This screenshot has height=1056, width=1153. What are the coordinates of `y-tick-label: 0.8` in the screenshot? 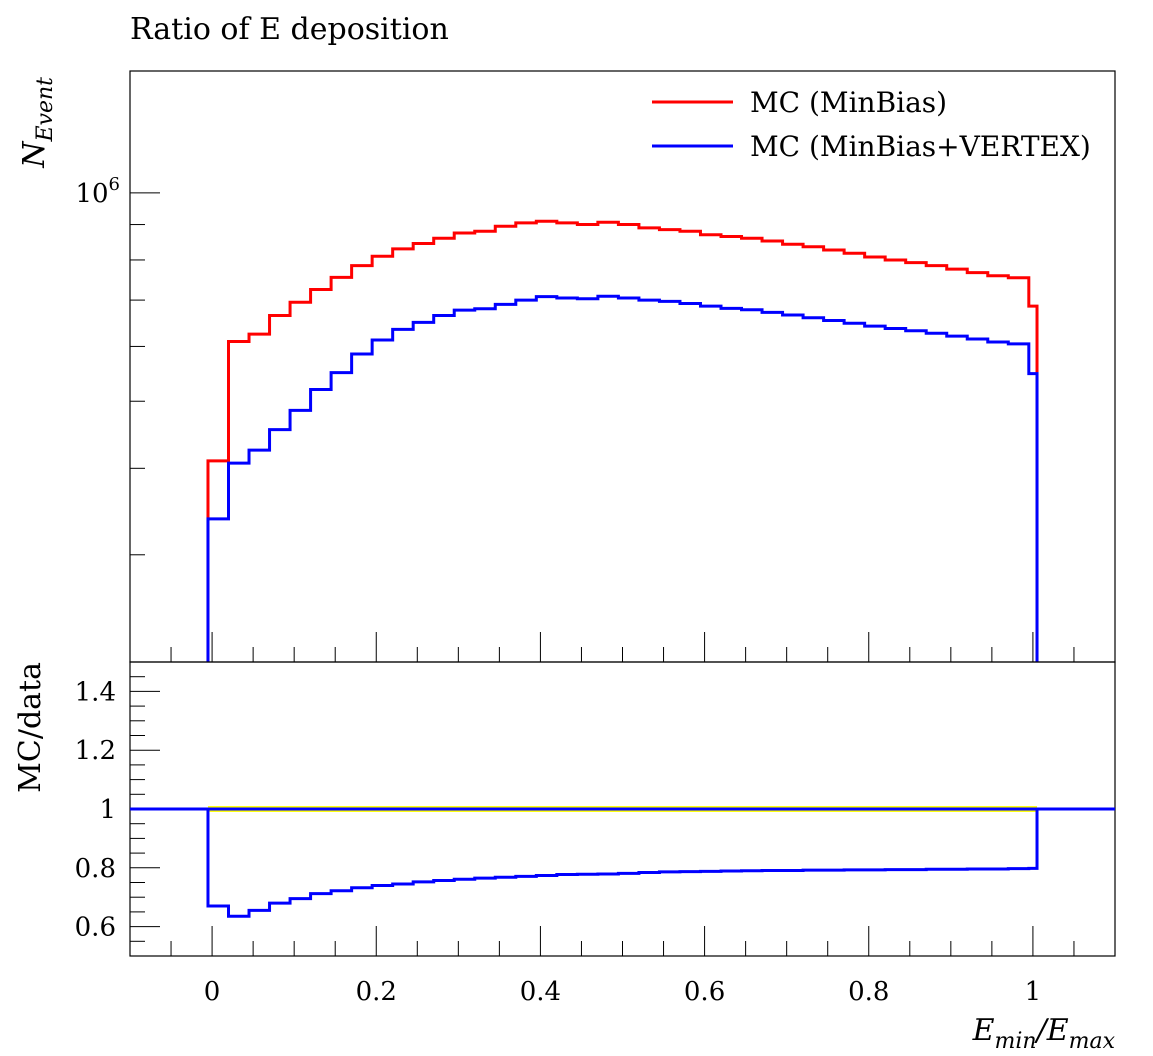 It's located at (95, 869).